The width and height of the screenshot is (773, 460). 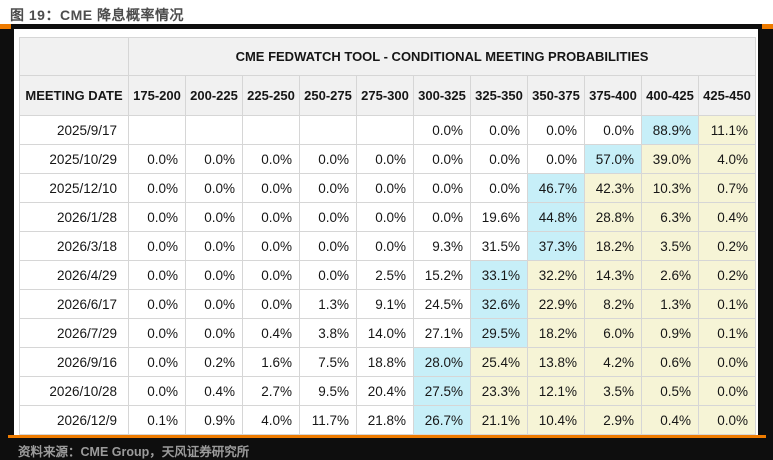 I want to click on probability-cell: 21.1%, so click(x=499, y=420).